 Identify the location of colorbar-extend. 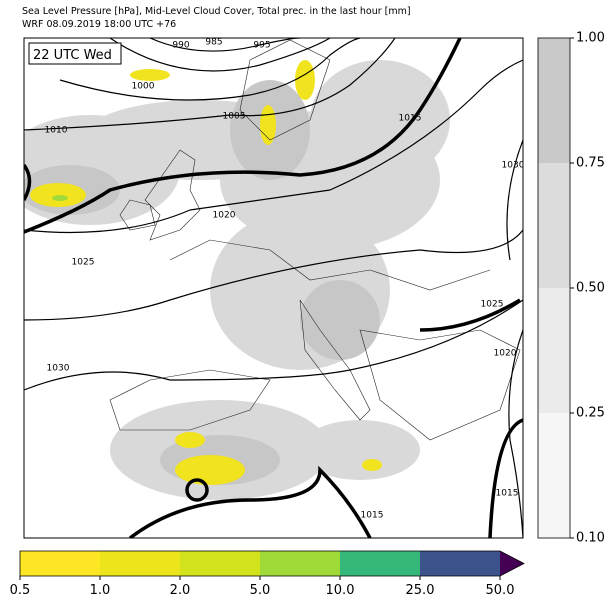
(512, 563).